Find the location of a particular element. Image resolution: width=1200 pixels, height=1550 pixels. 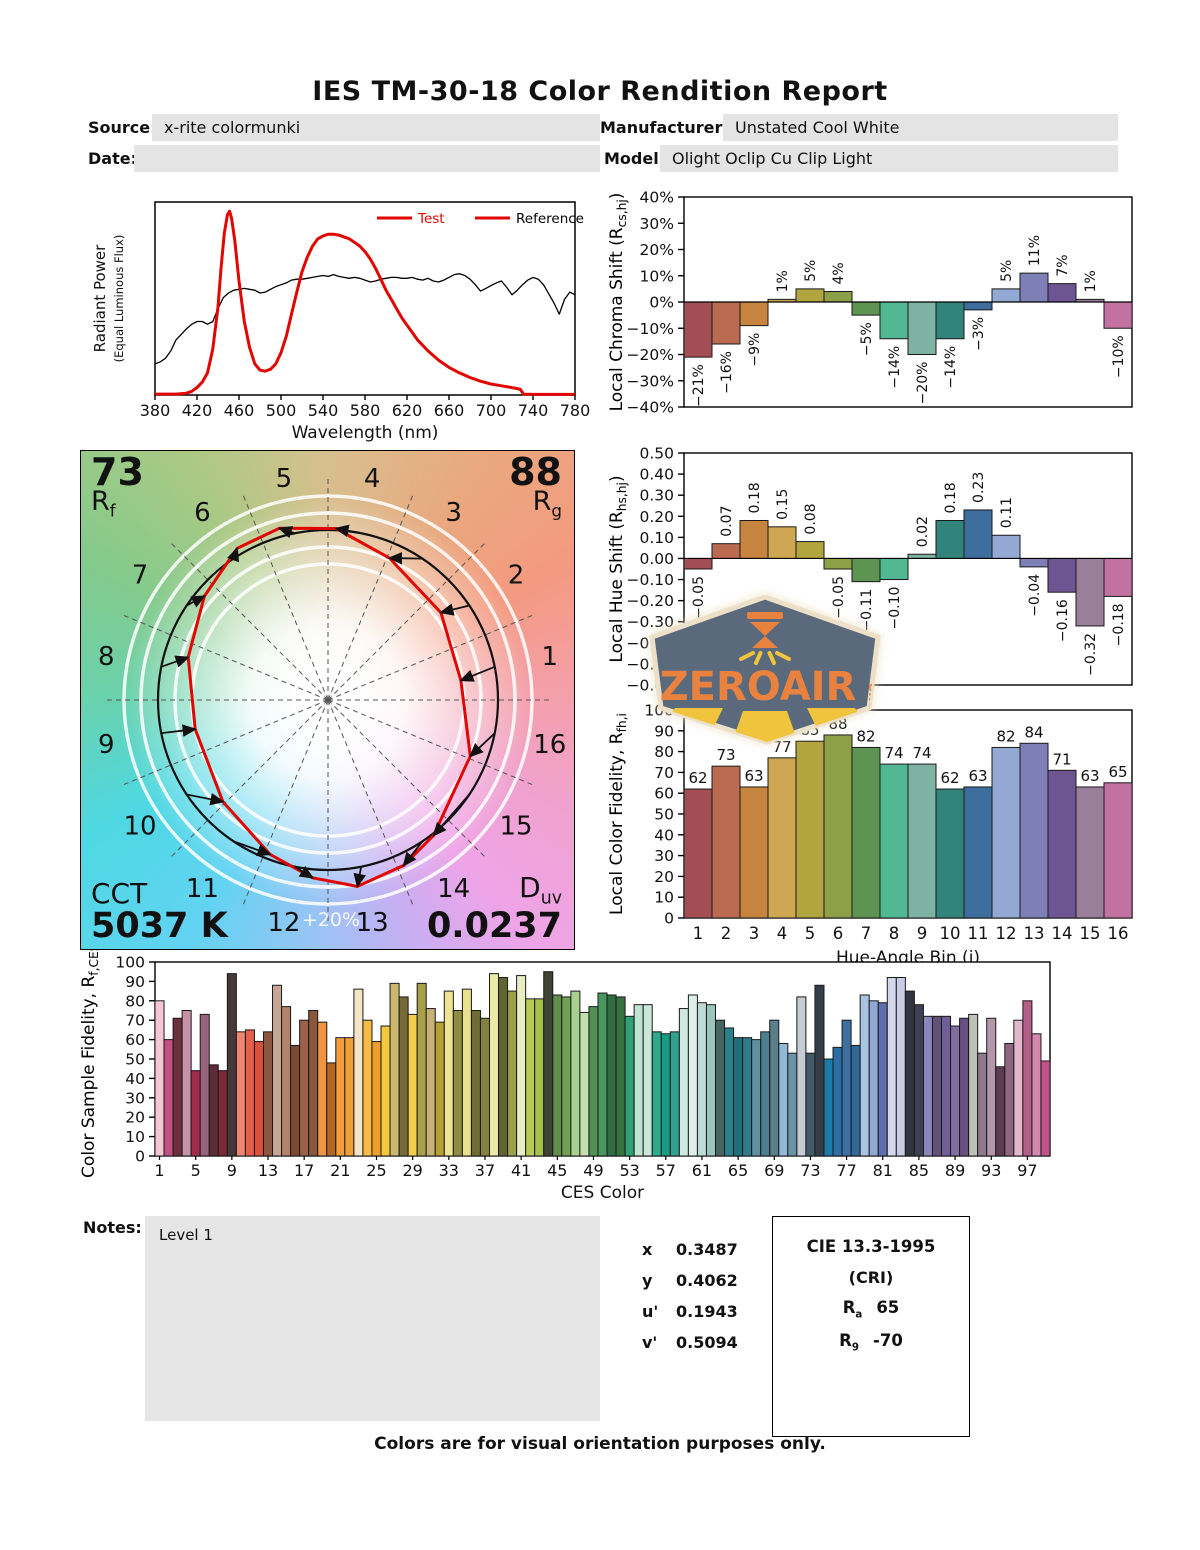

model-label: Model: is located at coordinates (635, 158).